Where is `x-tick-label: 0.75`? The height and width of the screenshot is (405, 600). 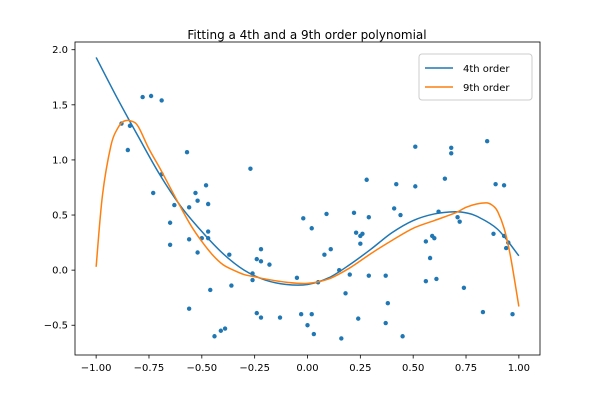
x-tick-label: 0.75 is located at coordinates (466, 368).